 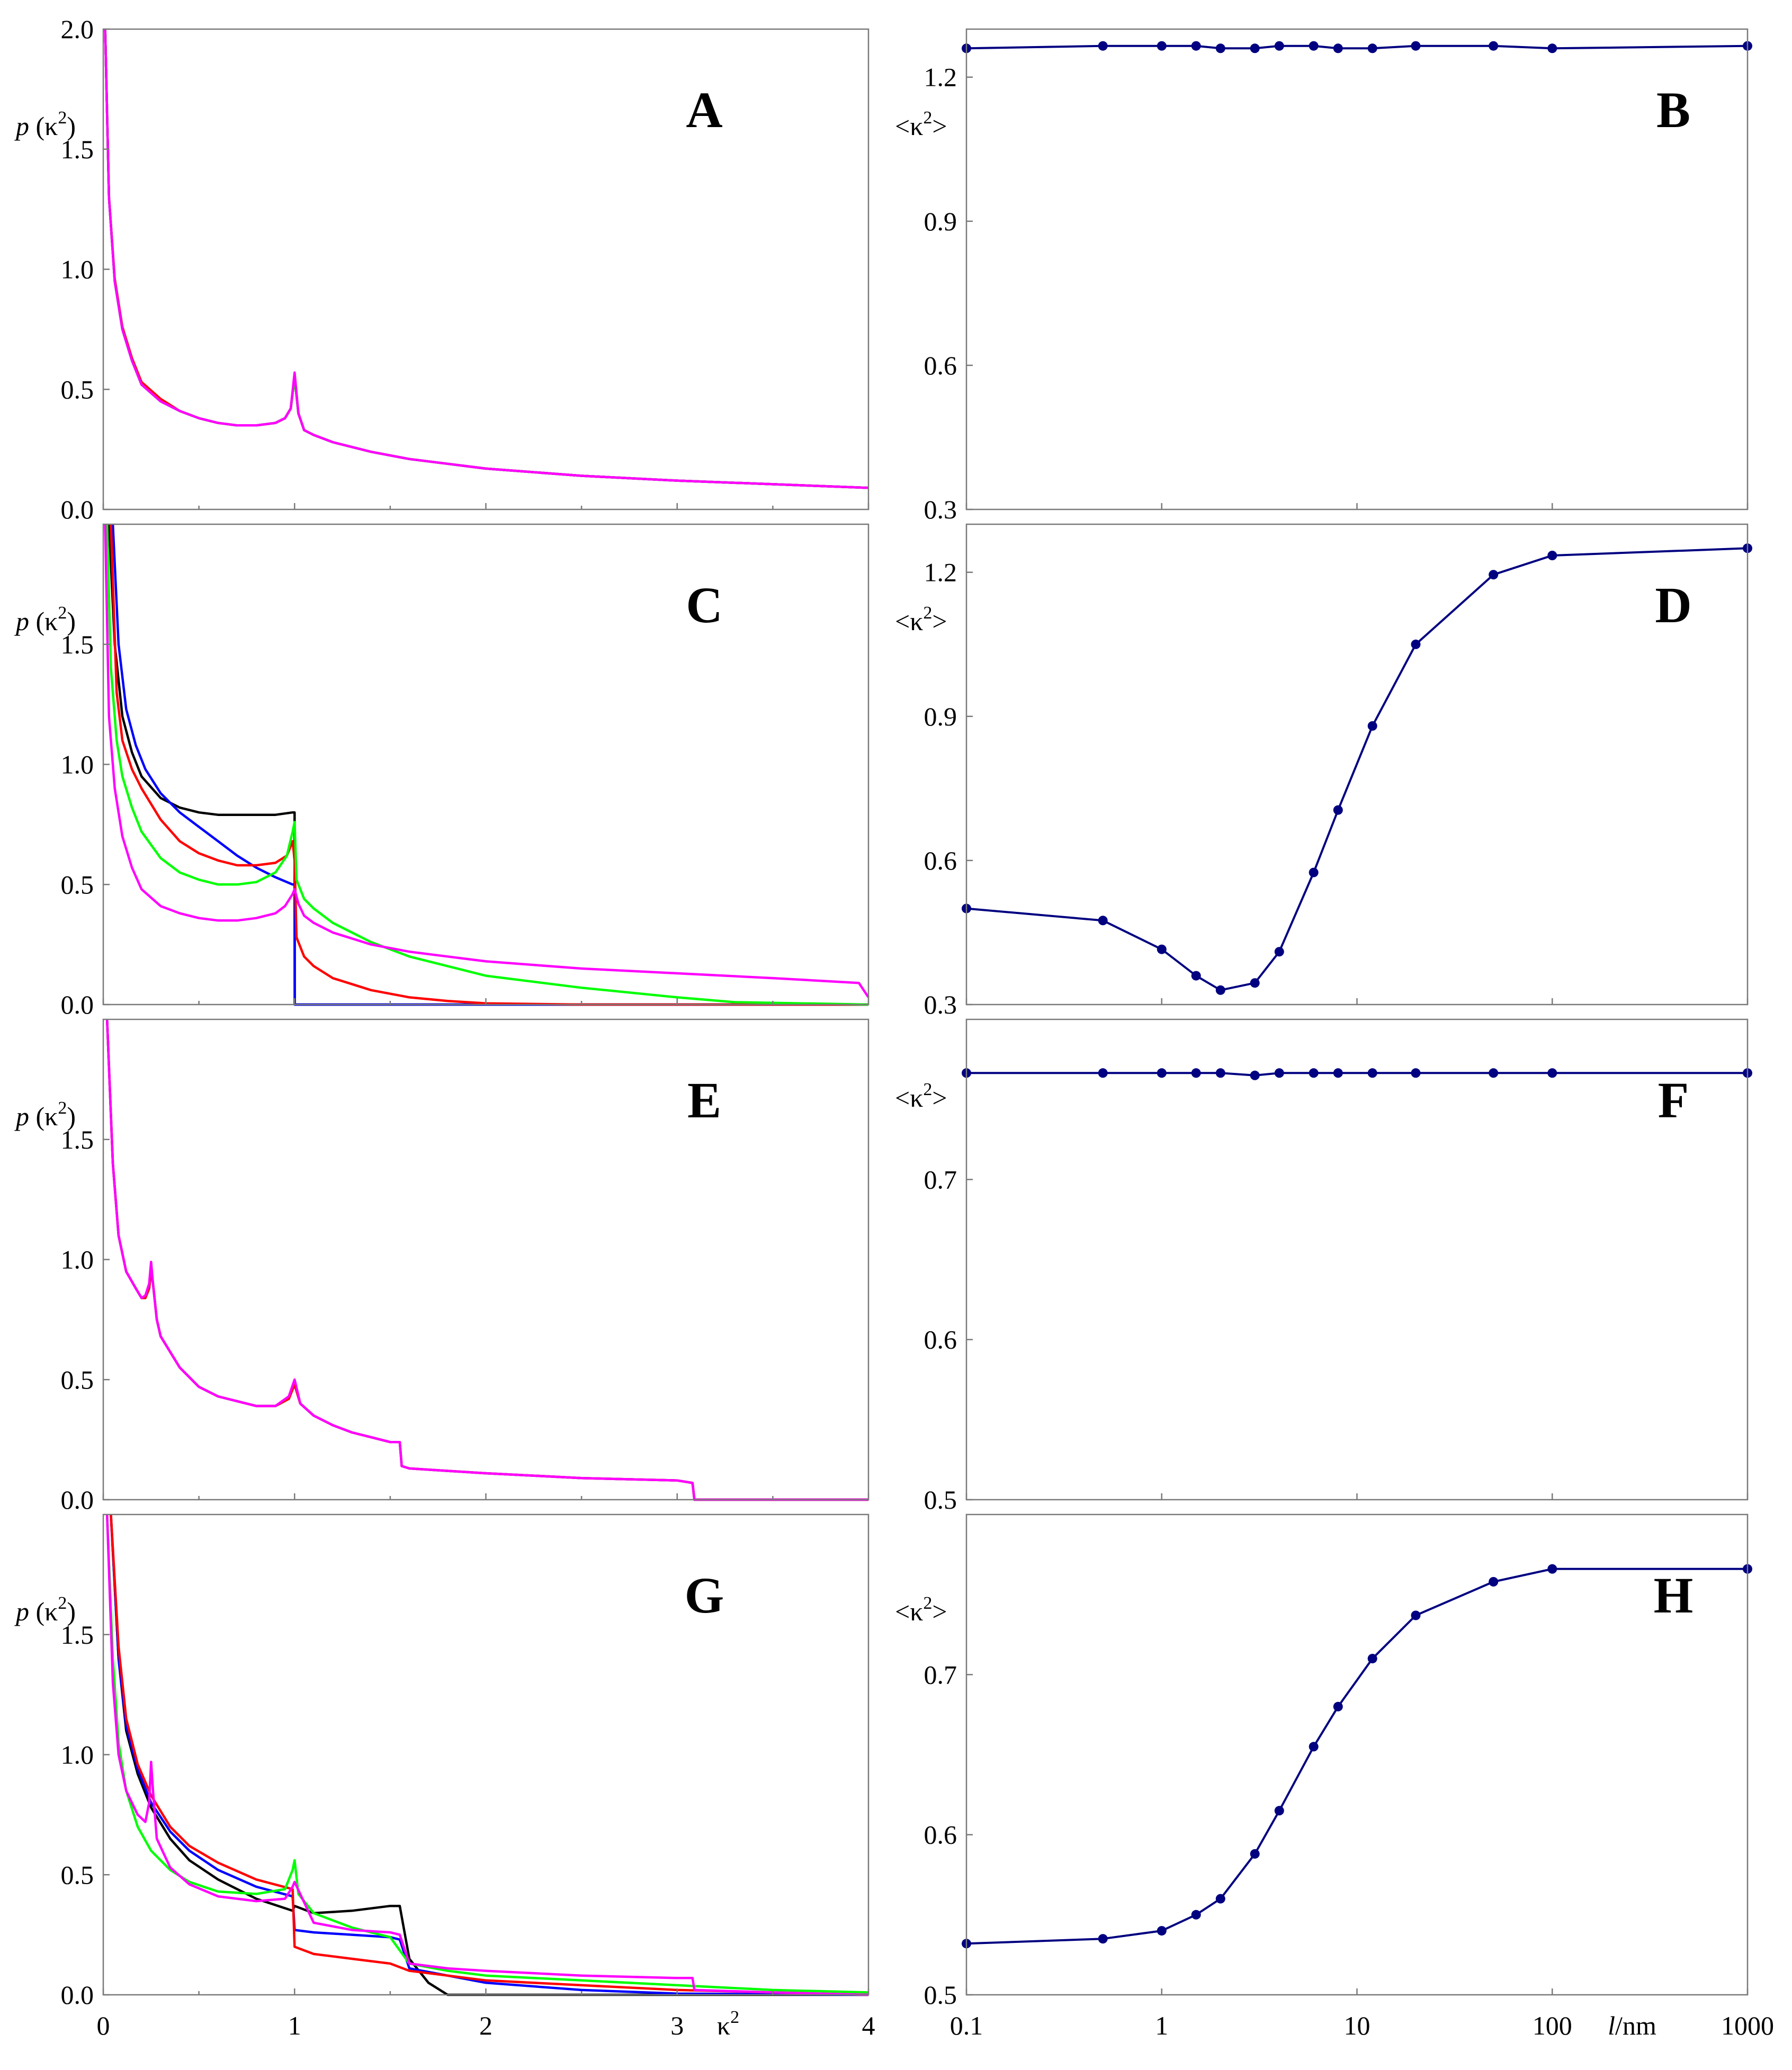 I want to click on series-line-c-red, so click(x=489, y=765).